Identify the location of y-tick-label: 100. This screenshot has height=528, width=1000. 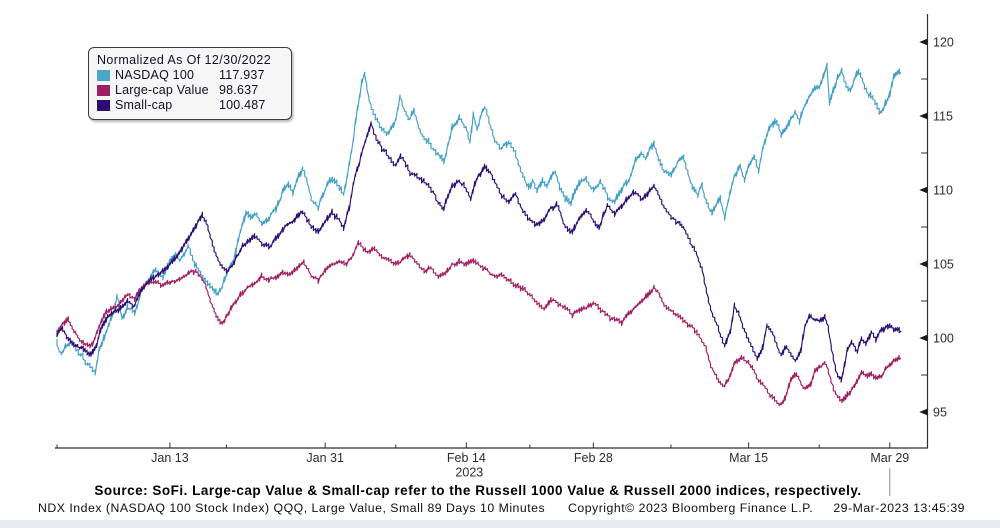
(943, 339).